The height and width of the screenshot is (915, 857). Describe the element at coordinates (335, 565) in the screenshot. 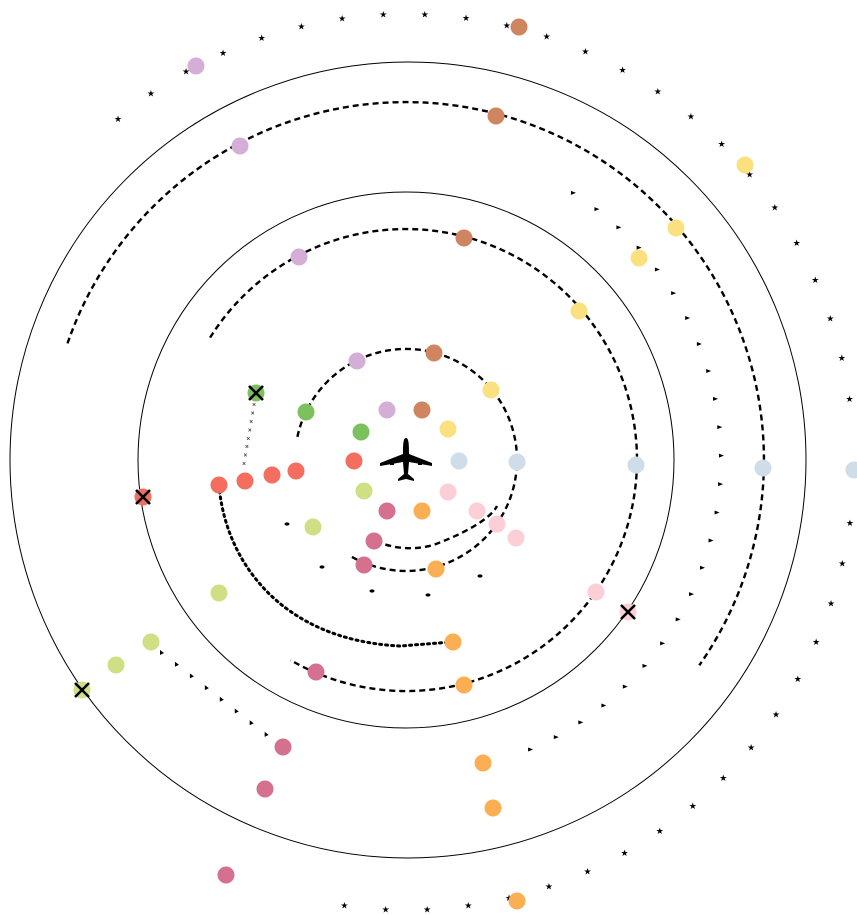

I see `orbit-dotted` at that location.